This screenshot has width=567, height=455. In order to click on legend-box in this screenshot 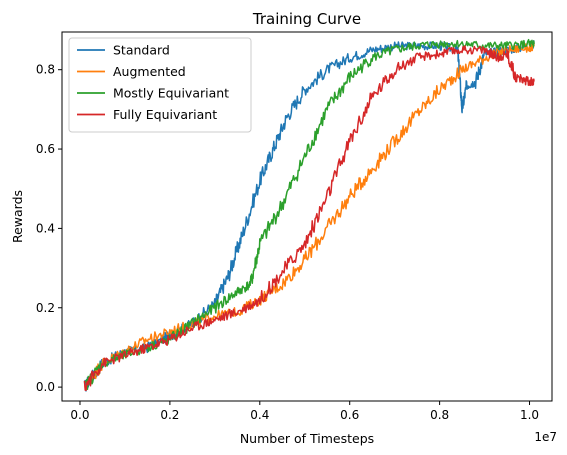, I will do `click(160, 85)`.